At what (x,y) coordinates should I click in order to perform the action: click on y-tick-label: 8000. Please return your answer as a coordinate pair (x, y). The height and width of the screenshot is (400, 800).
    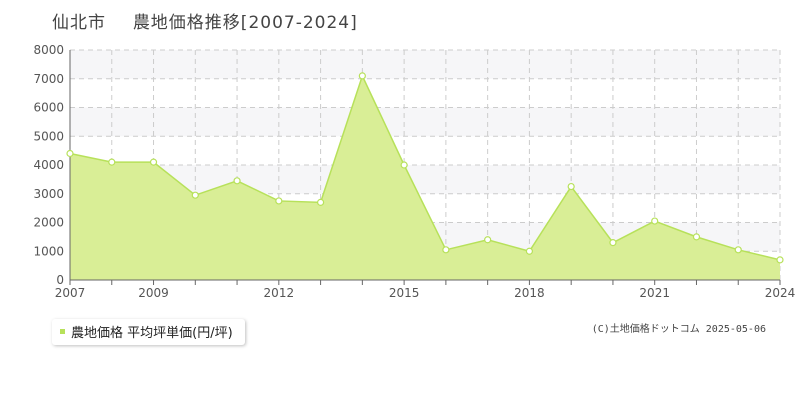
    Looking at the image, I should click on (48, 50).